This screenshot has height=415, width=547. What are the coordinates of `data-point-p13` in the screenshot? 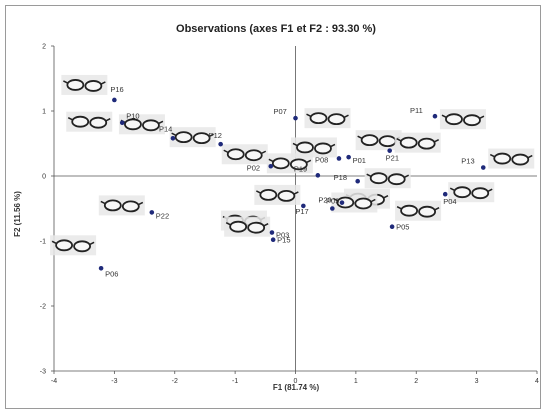 It's located at (483, 167).